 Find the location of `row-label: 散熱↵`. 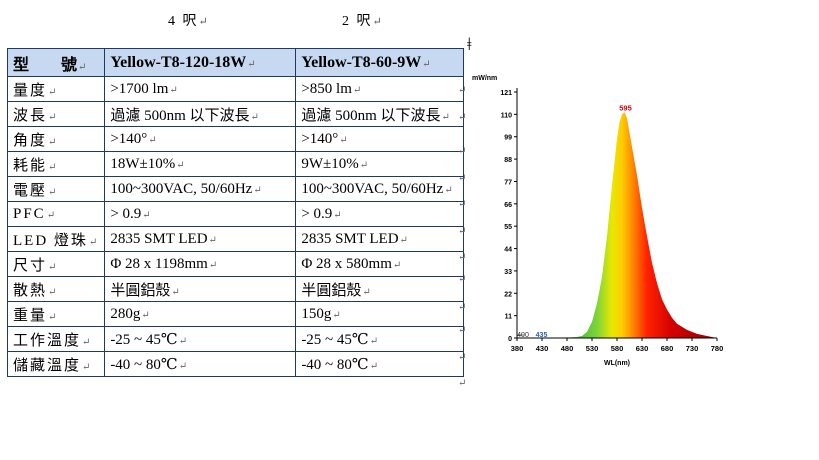

row-label: 散熱↵ is located at coordinates (56, 289).